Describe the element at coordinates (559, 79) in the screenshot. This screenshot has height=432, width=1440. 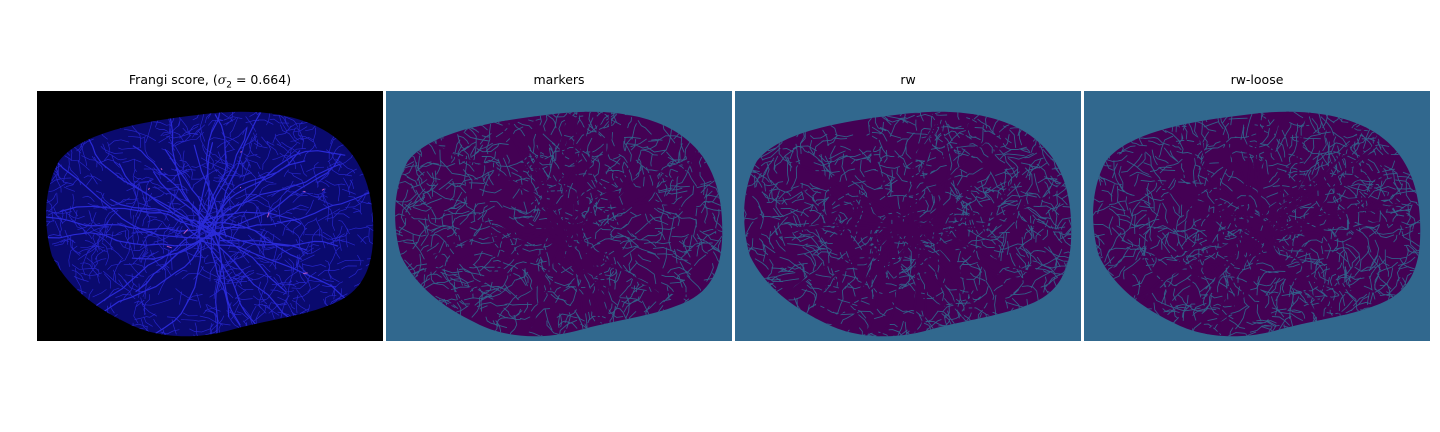
I see `panel-title-markers: markers` at that location.